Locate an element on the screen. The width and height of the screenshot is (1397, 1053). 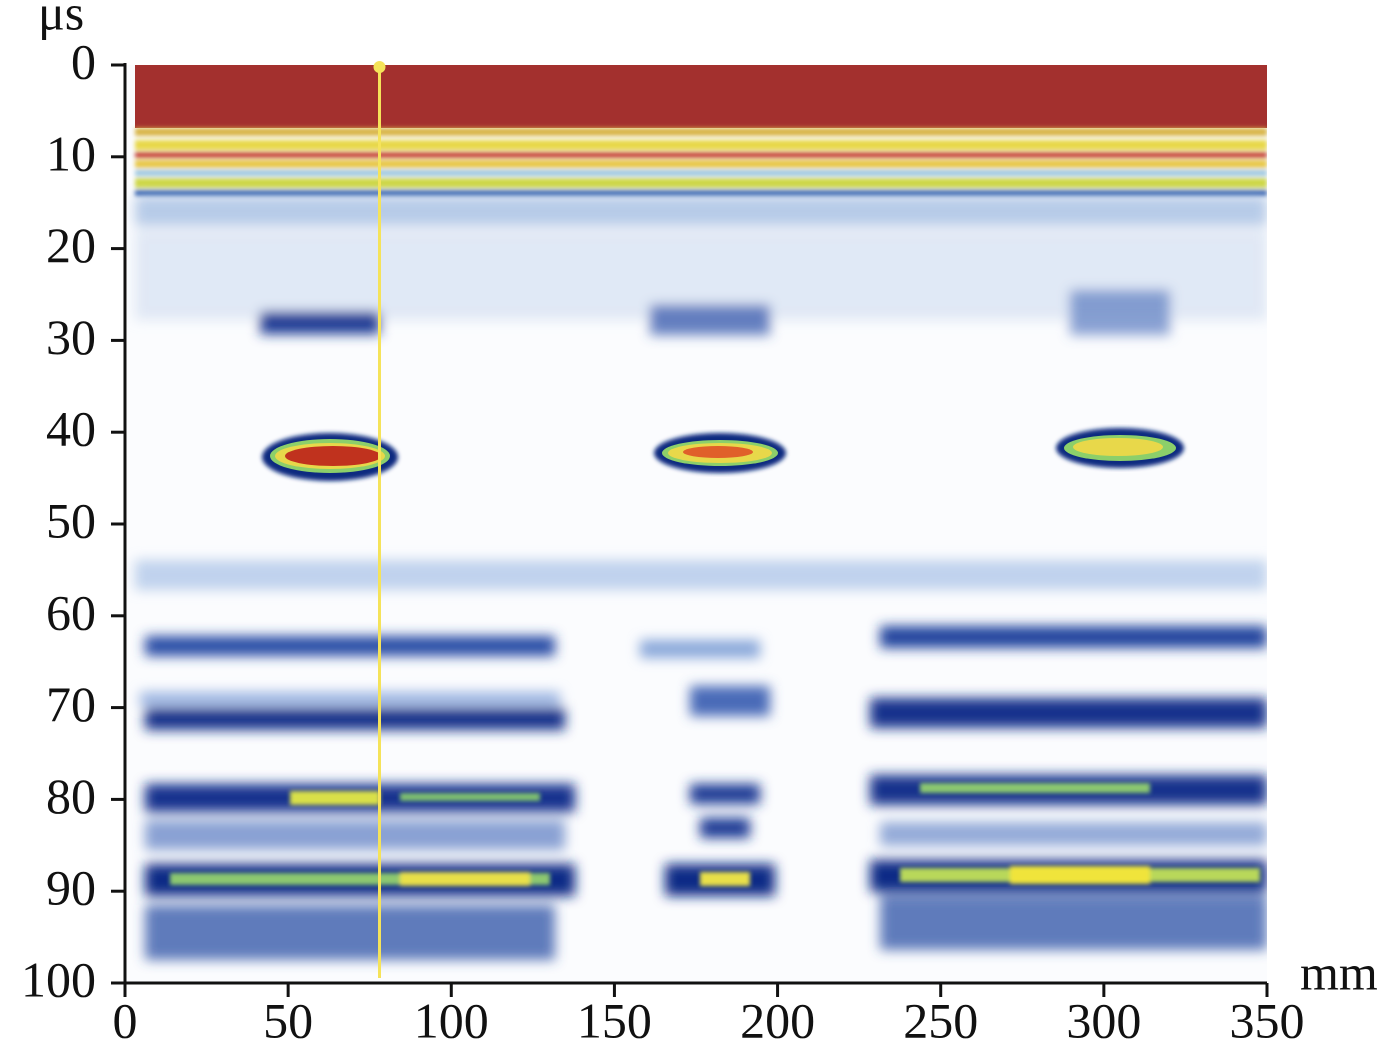
x-tick-label: 200 is located at coordinates (777, 1020).